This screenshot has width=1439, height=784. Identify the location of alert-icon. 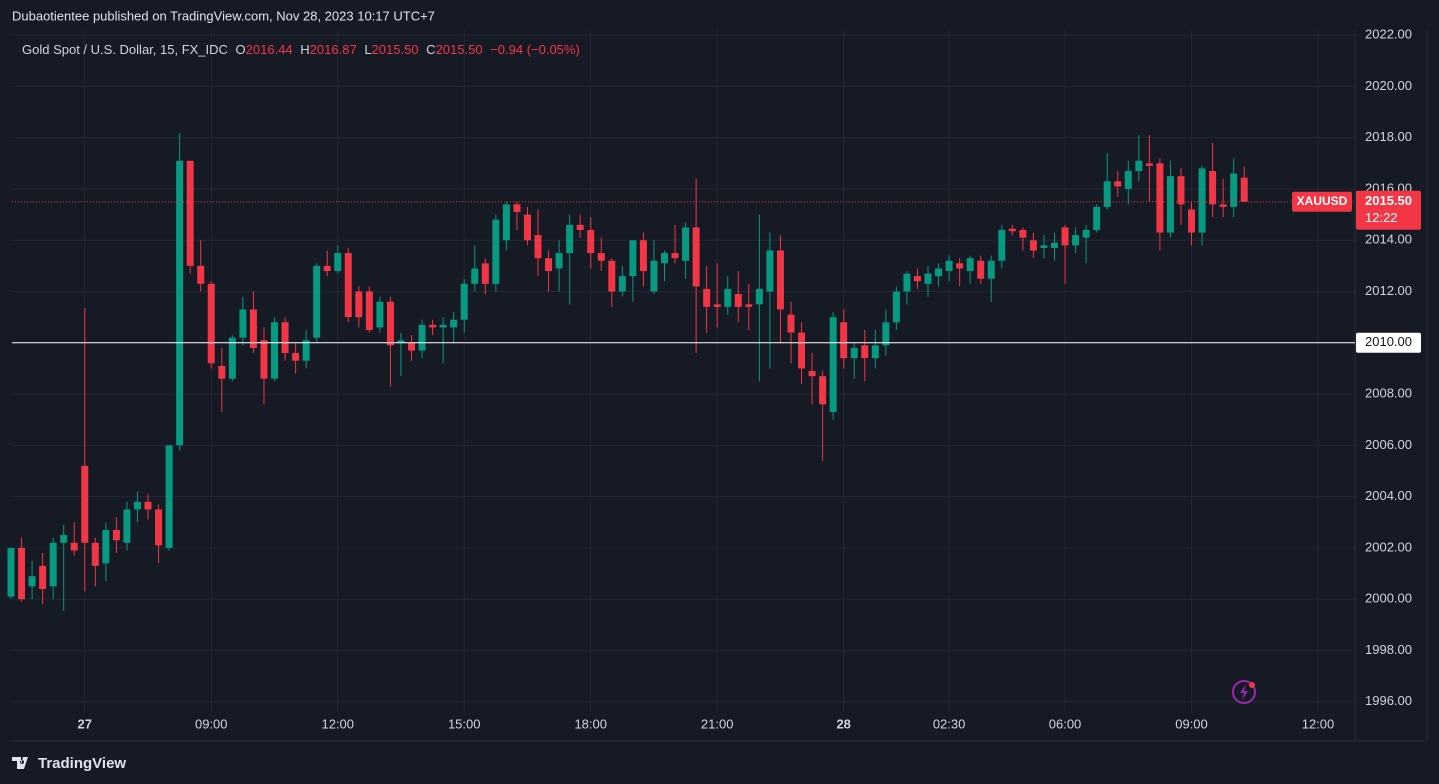
(1244, 692).